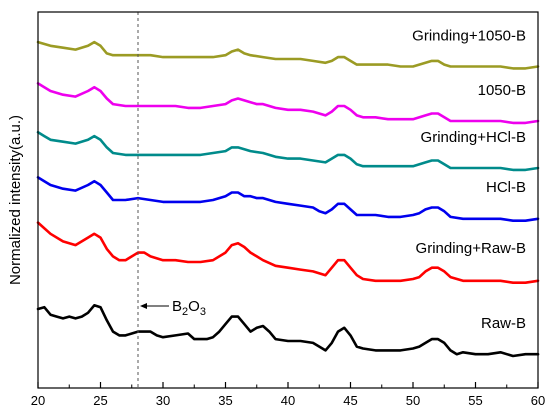 The image size is (550, 418). What do you see at coordinates (475, 400) in the screenshot?
I see `x-tick-label-55: 55` at bounding box center [475, 400].